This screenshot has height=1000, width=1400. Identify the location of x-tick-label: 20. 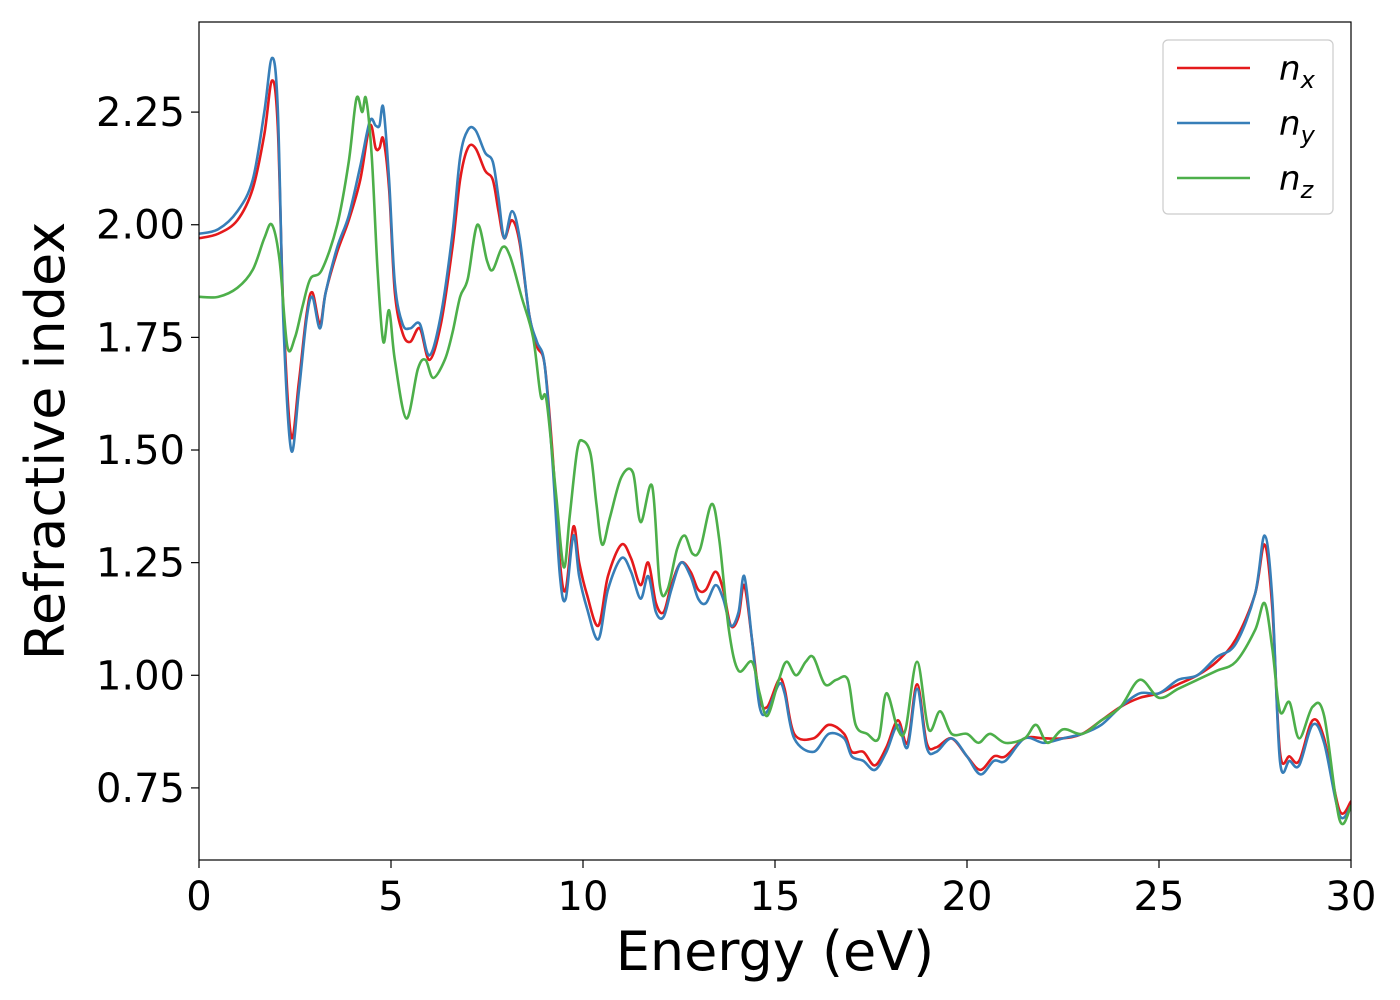
(967, 897).